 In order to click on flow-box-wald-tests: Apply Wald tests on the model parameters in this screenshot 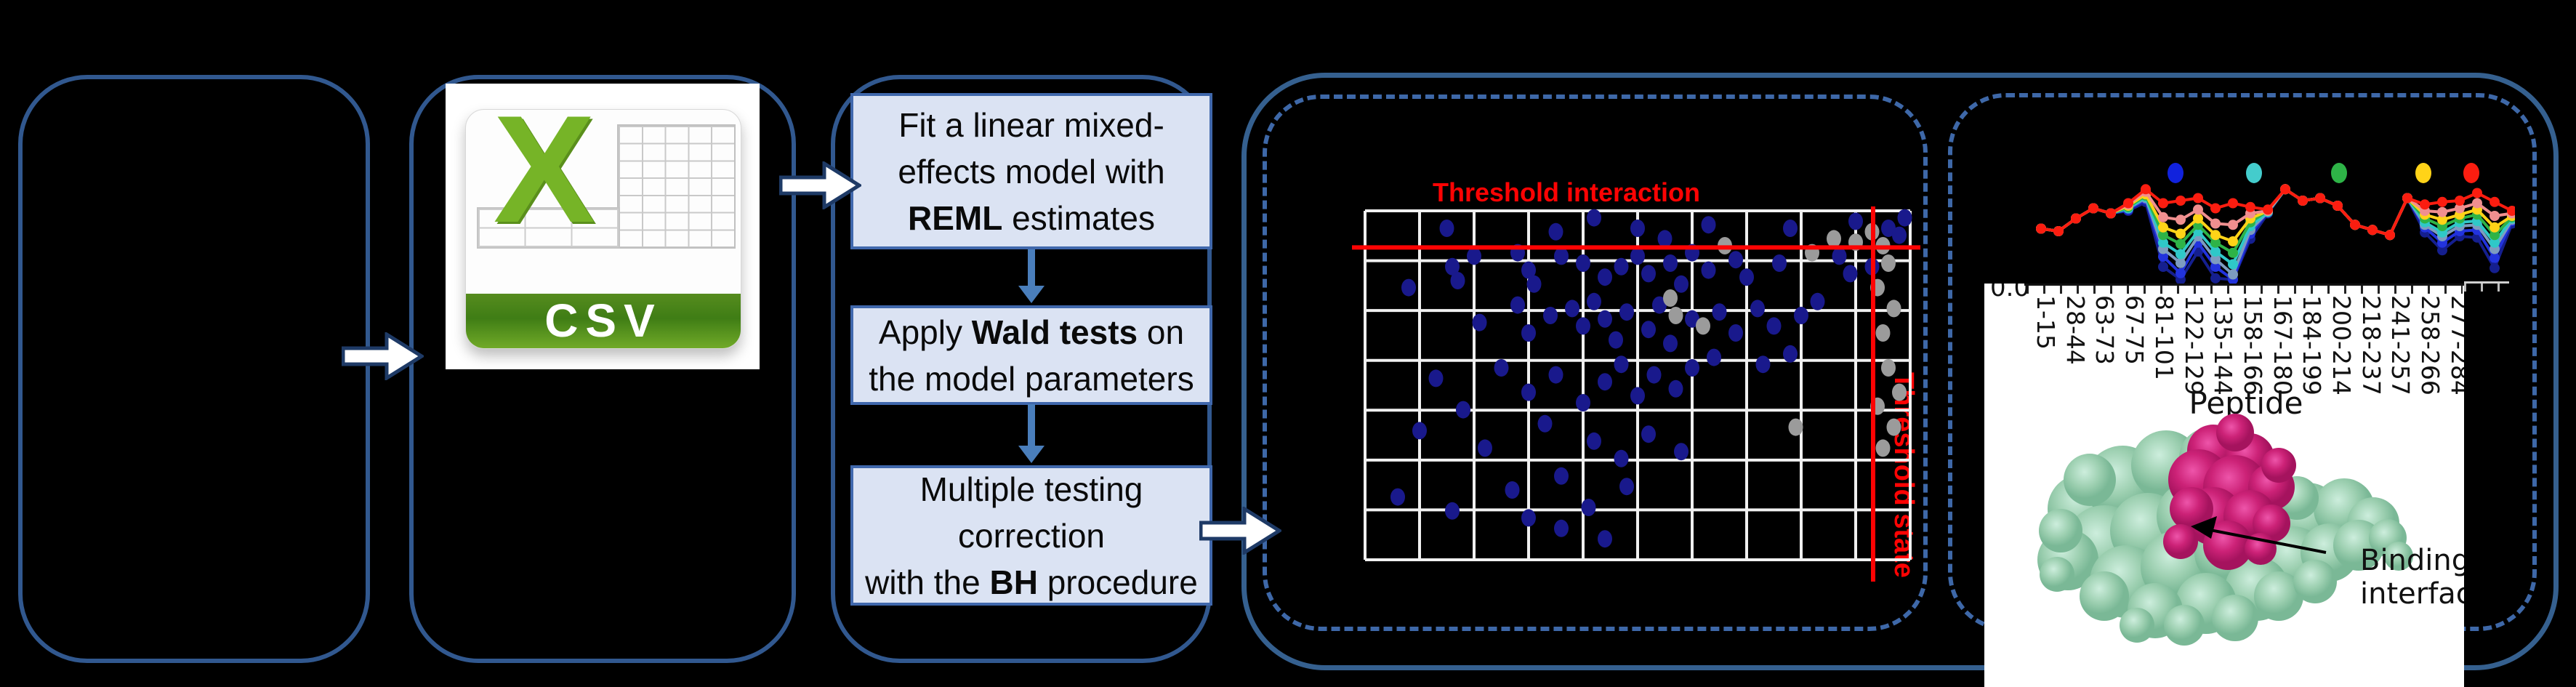, I will do `click(1031, 355)`.